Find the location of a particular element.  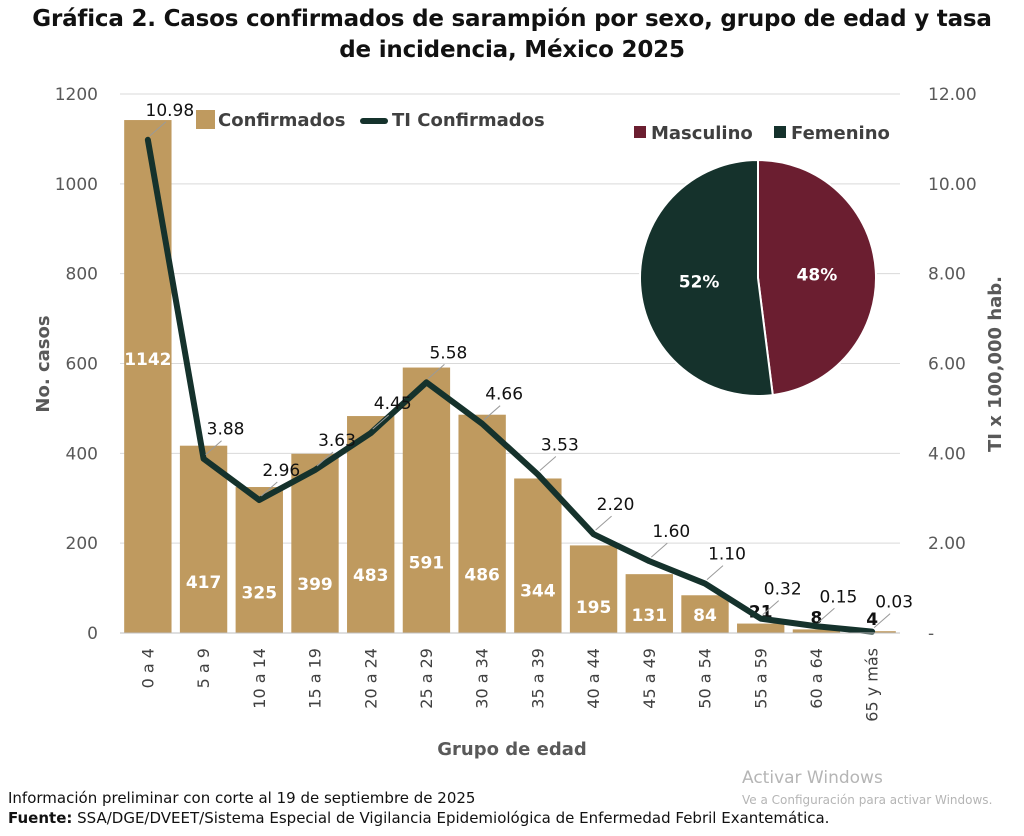

y-tick-label: 1200 is located at coordinates (76, 95).